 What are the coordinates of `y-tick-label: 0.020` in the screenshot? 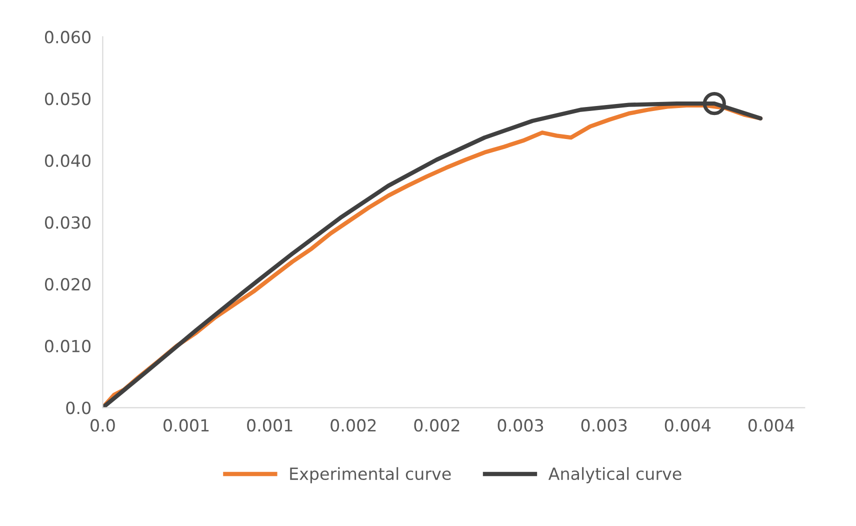 It's located at (67, 284).